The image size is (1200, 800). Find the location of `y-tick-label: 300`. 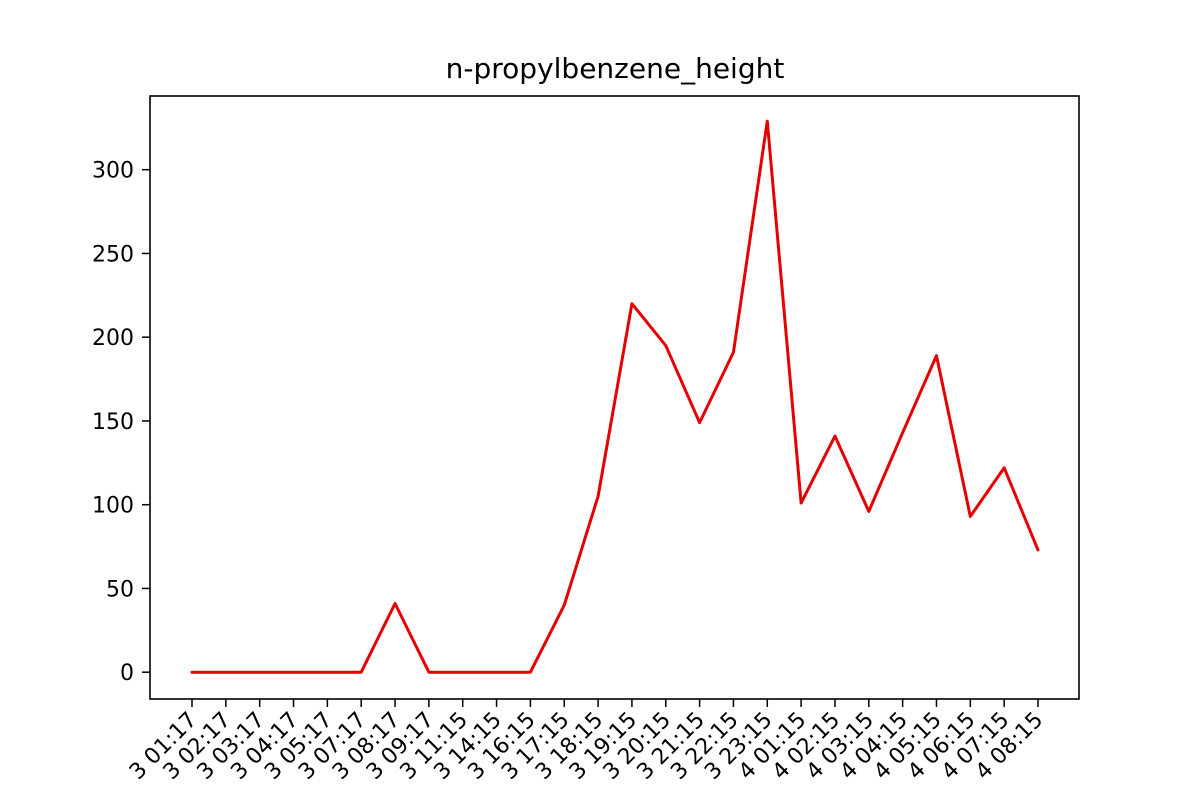

y-tick-label: 300 is located at coordinates (113, 171).